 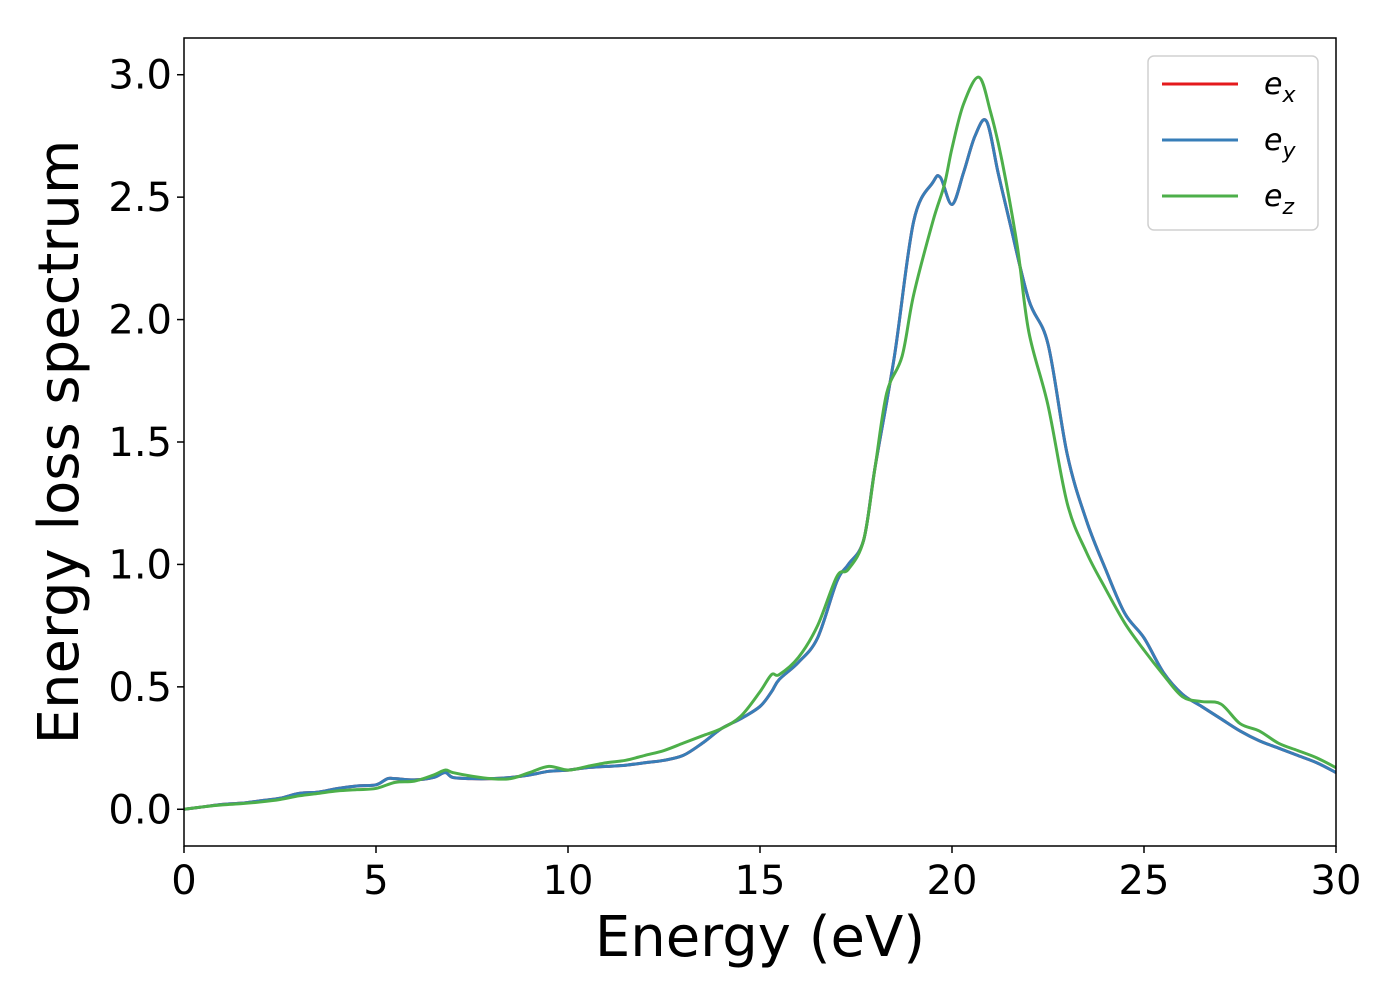 What do you see at coordinates (183, 881) in the screenshot?
I see `x-tick-label: 0` at bounding box center [183, 881].